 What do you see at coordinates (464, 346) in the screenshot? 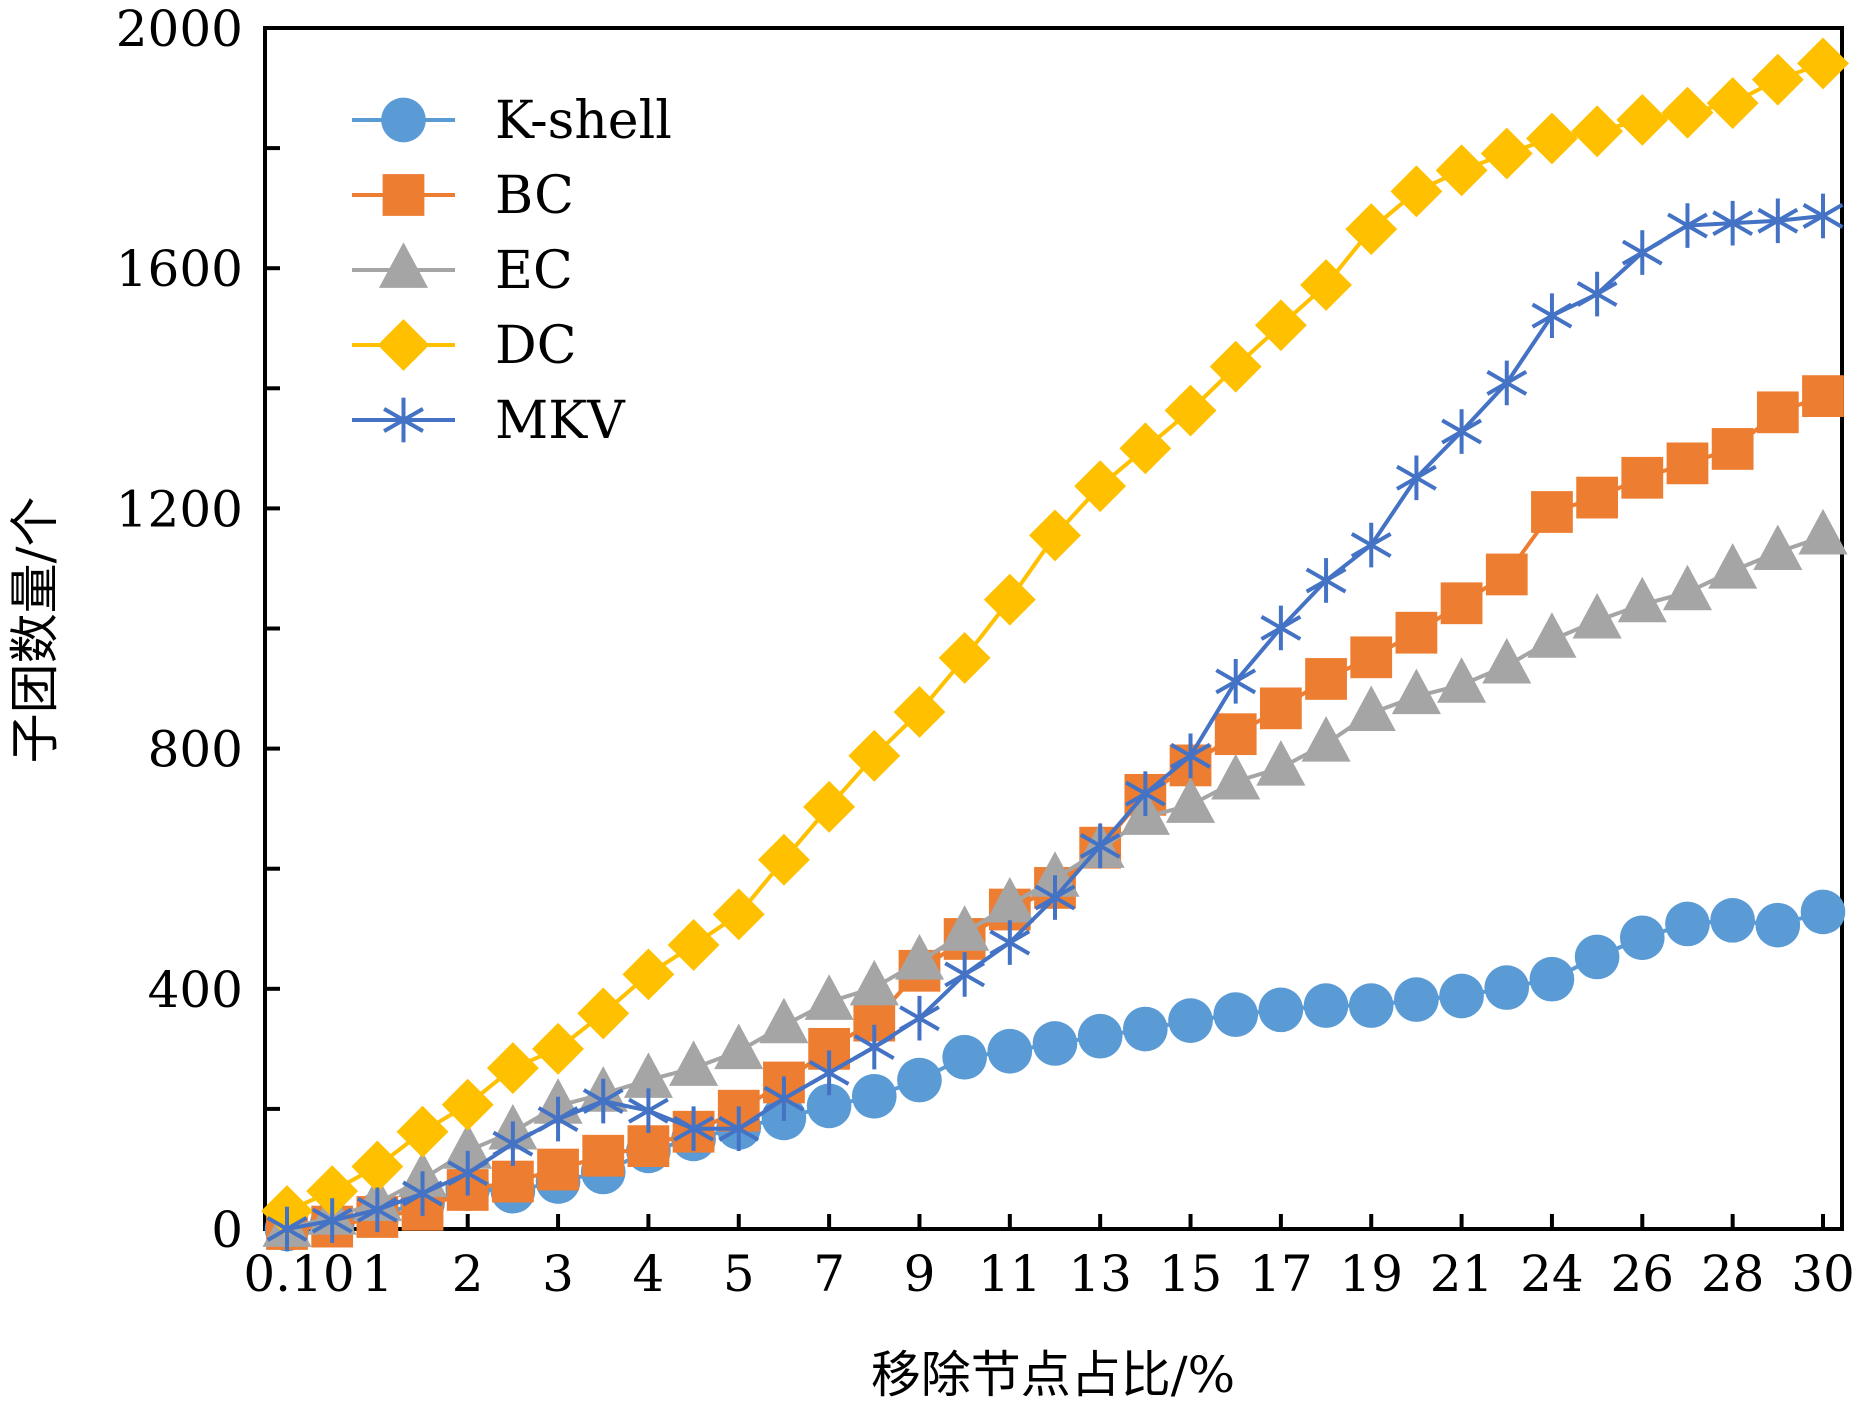
I see `legend-item-dc: DC` at bounding box center [464, 346].